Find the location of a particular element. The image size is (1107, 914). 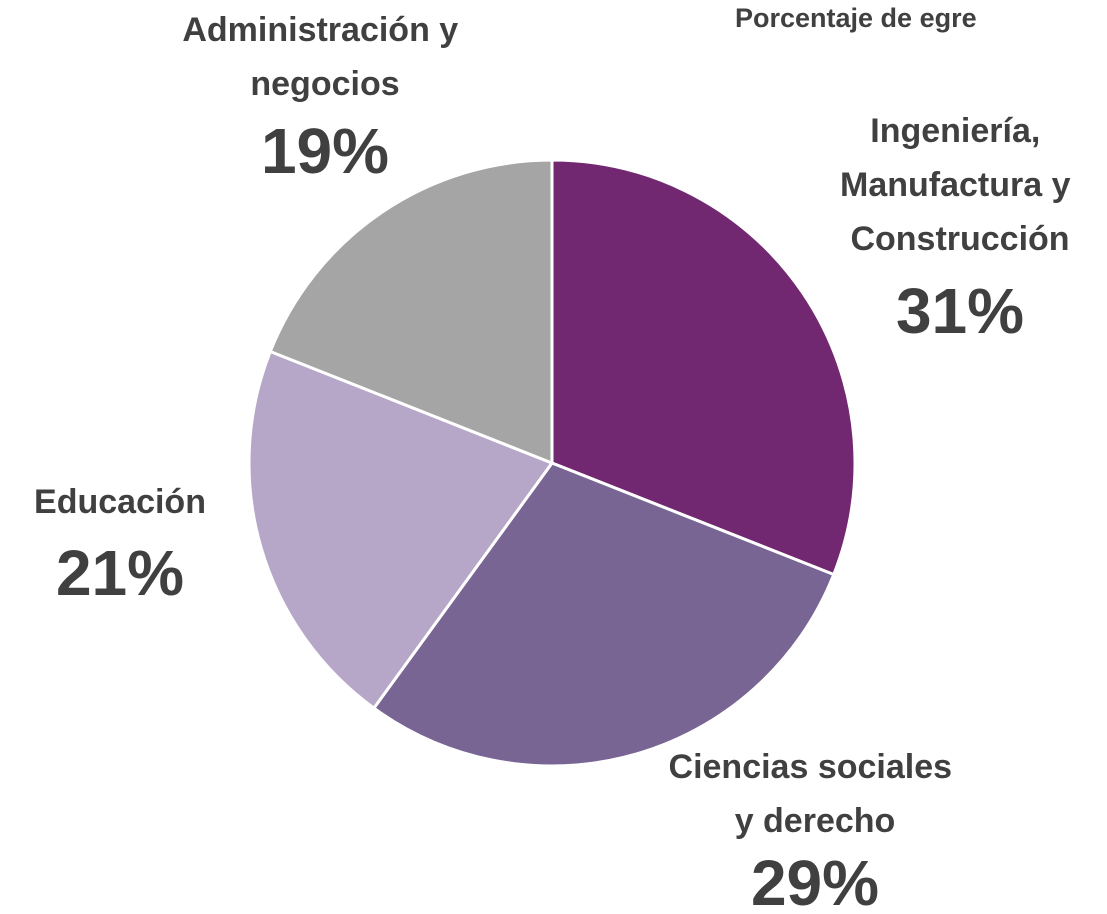

slice-label: Ingeniería, Manufactura y Construcción is located at coordinates (960, 185).